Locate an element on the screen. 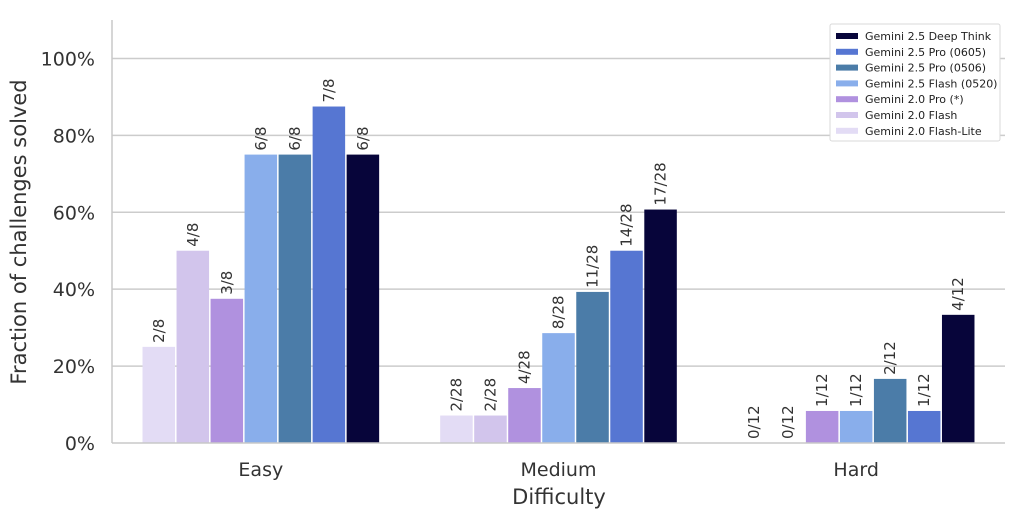  legend-label: Gemini 2.0 Flash-Lite is located at coordinates (923, 131).